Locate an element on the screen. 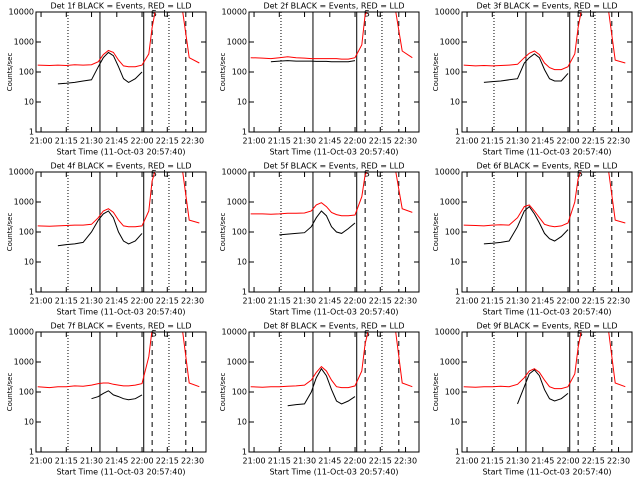  chart-title: Det 8f BLACK = Events, RED = LLD is located at coordinates (333, 326).